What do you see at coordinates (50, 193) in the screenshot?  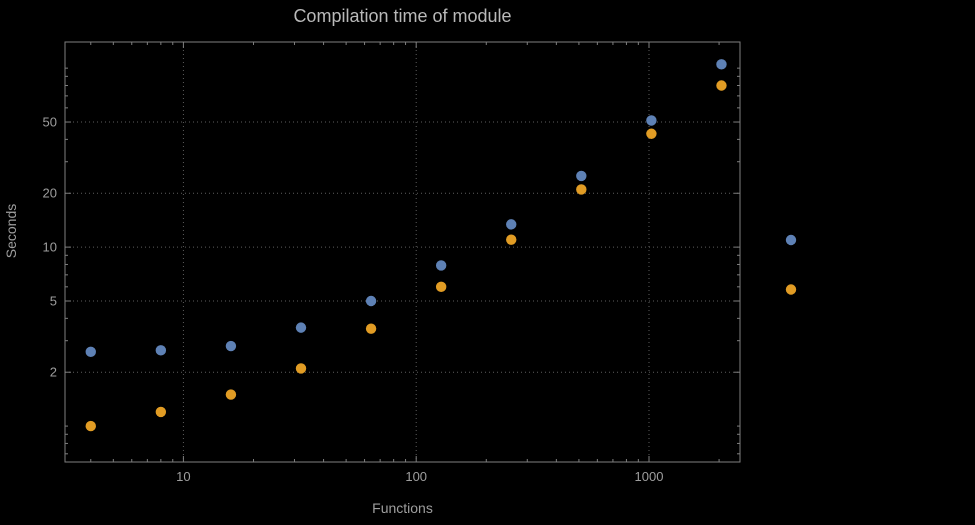 I see `y-tick-label: 20` at bounding box center [50, 193].